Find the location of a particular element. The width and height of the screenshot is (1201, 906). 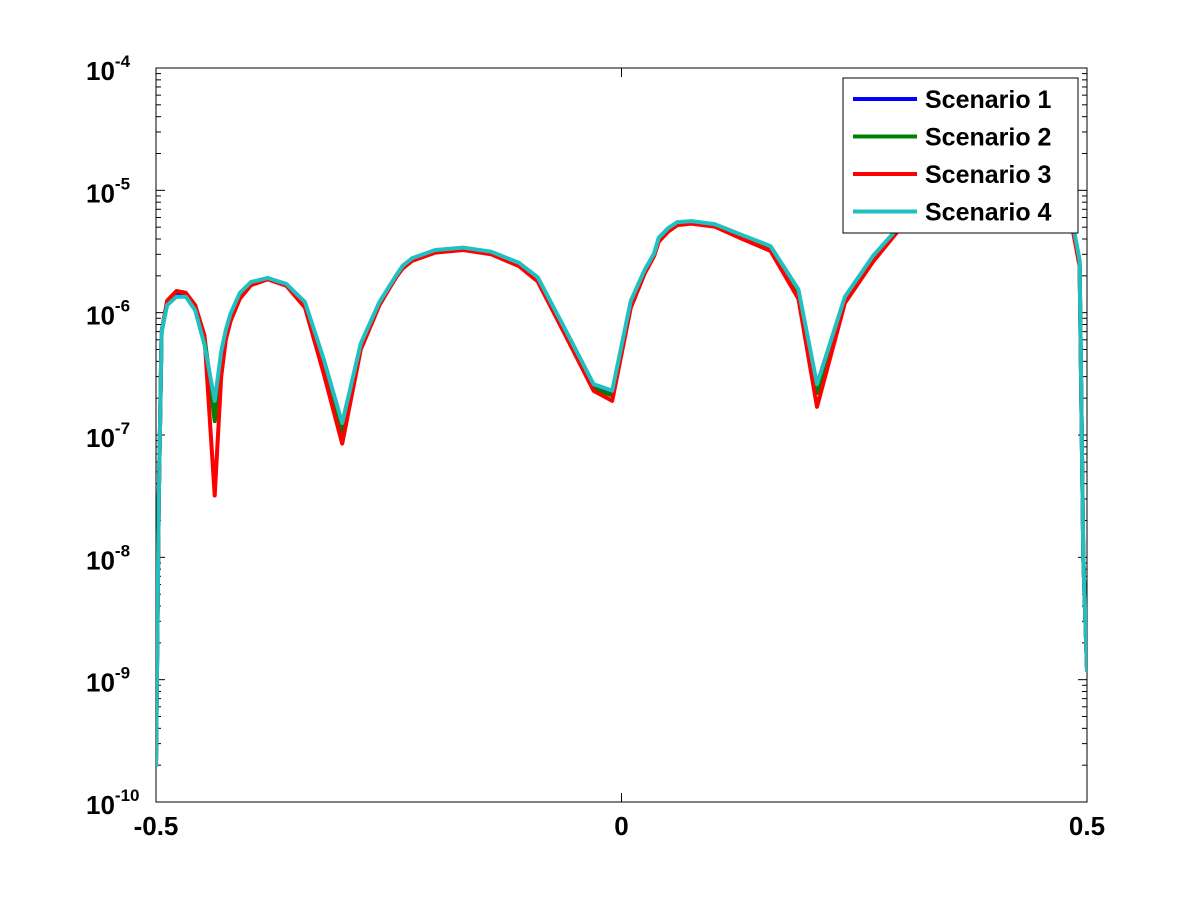

legend-box is located at coordinates (960, 155).